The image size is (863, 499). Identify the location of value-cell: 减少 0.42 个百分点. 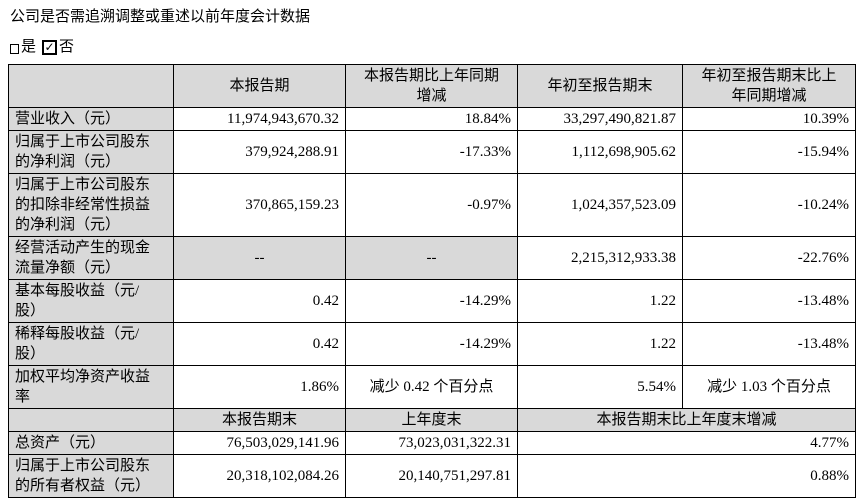
(431, 387).